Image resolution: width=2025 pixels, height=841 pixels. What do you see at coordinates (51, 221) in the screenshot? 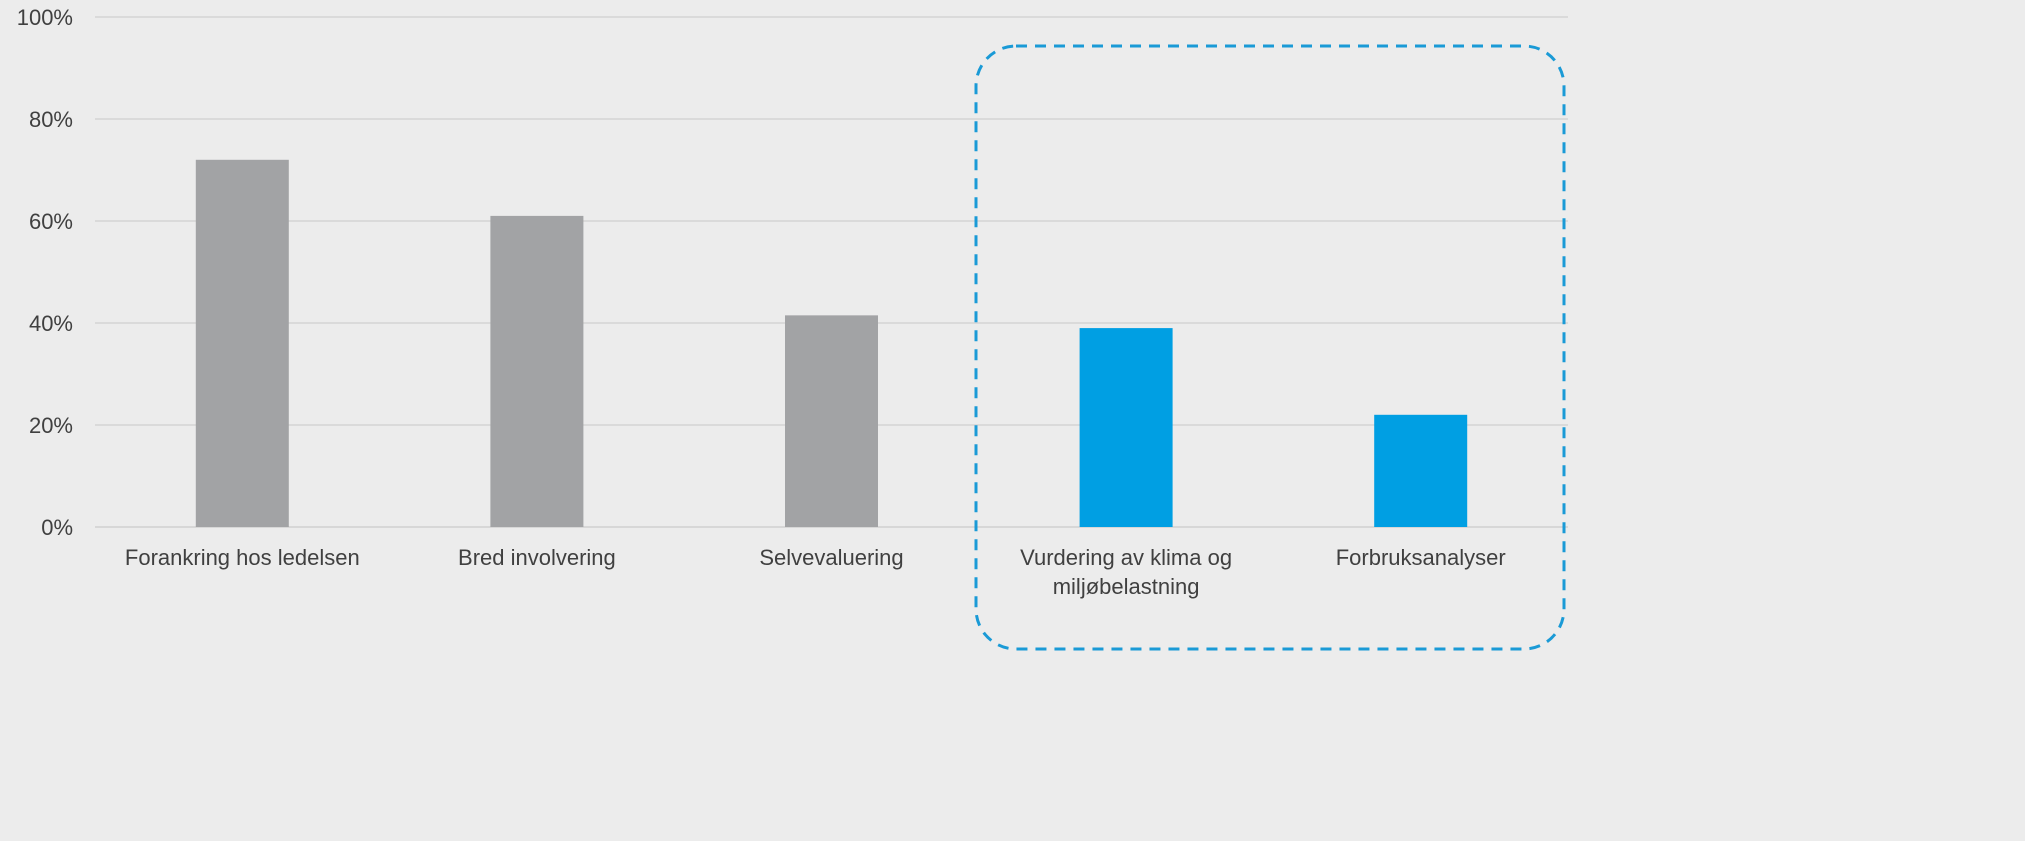
I see `y-tick-label: 60%` at bounding box center [51, 221].